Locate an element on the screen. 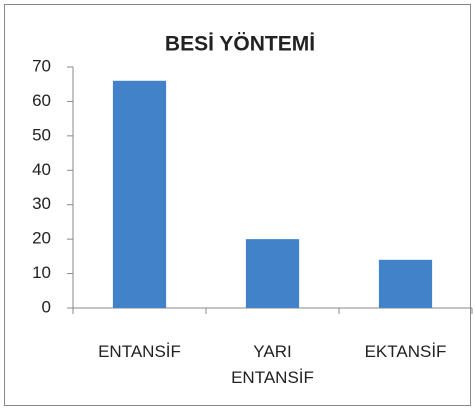 Image resolution: width=475 pixels, height=412 pixels. y-tick-label: 10 is located at coordinates (41, 272).